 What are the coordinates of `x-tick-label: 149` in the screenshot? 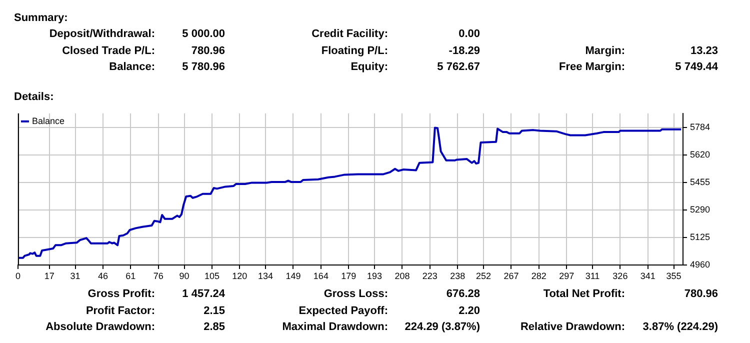 It's located at (293, 275).